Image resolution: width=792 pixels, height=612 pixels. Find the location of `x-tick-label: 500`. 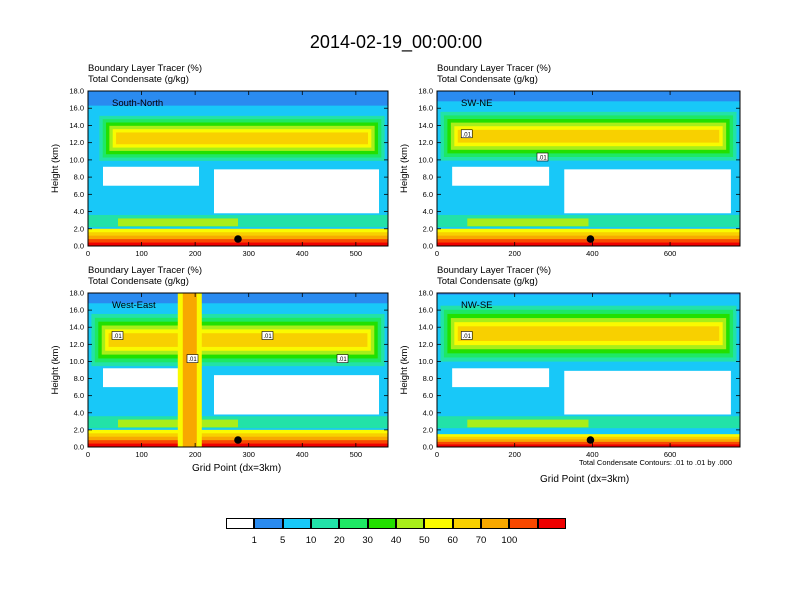

x-tick-label: 500 is located at coordinates (356, 253).